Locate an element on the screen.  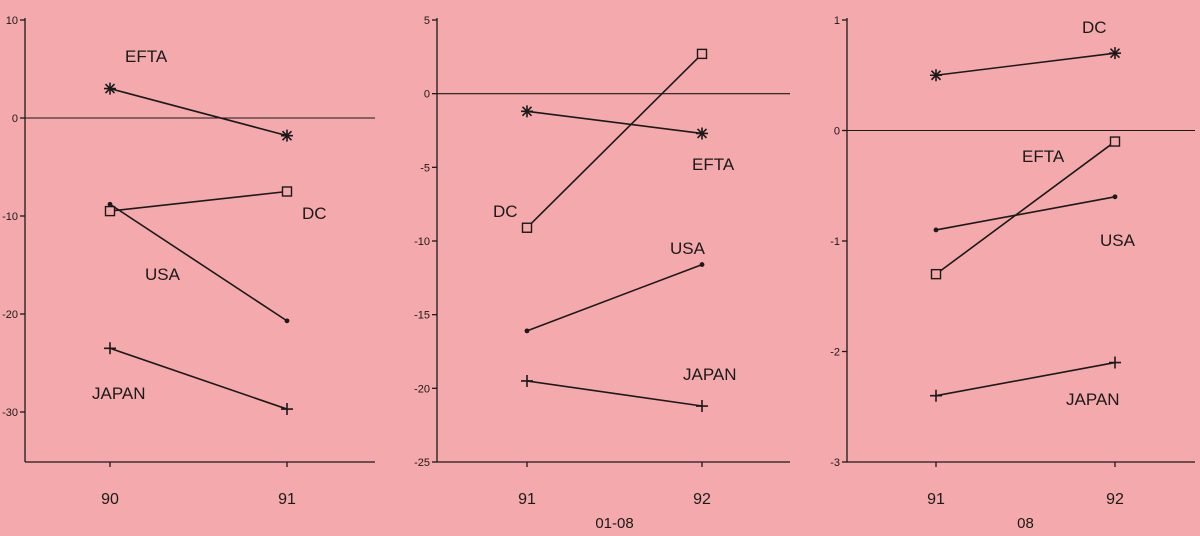
y-tick-label: -1 is located at coordinates (835, 242).